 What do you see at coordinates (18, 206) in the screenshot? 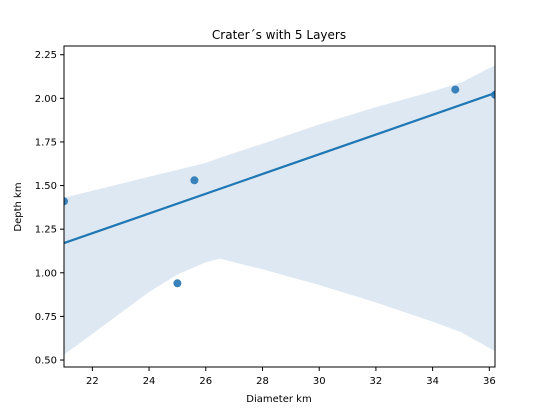
I see `y-axis-label: Depth km` at bounding box center [18, 206].